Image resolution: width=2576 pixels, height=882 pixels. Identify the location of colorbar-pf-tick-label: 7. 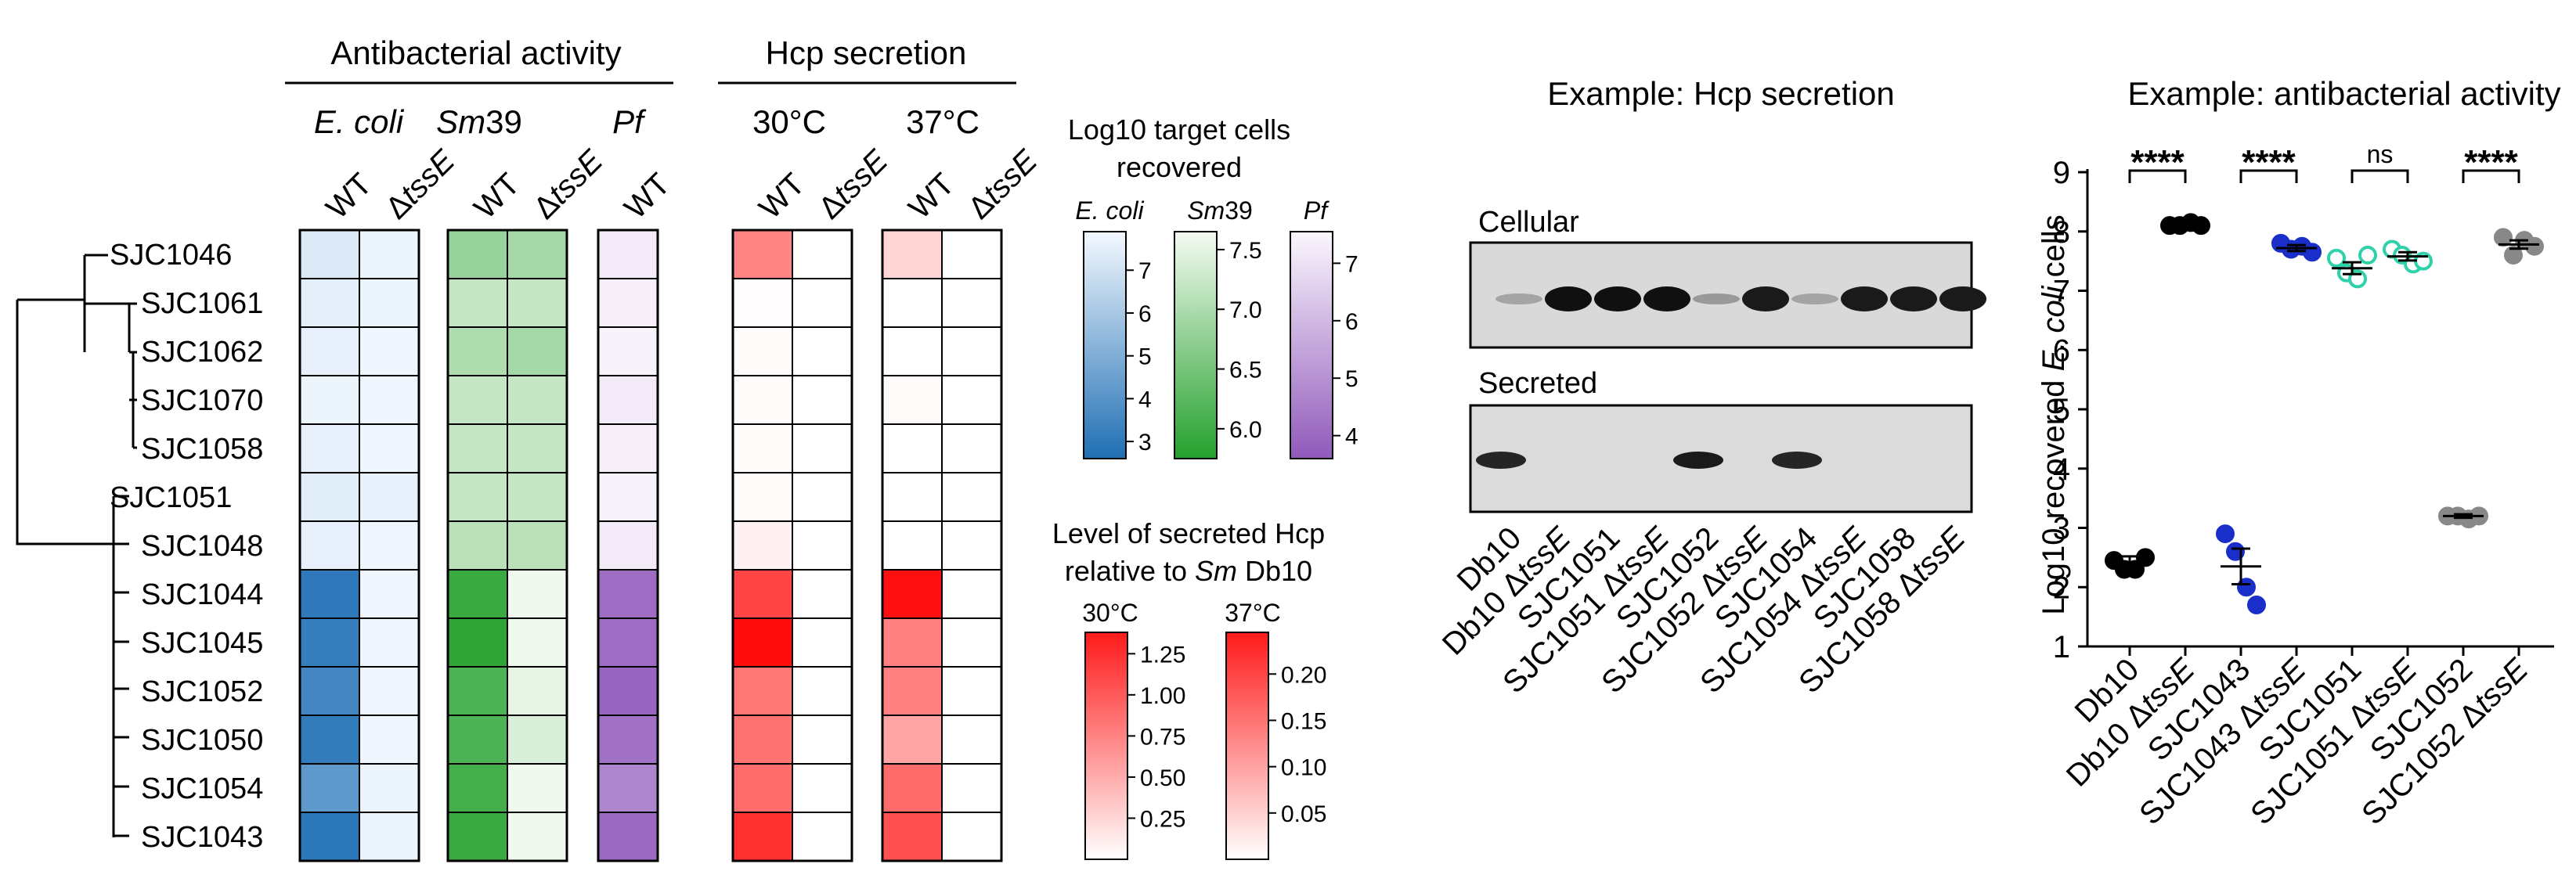
(1352, 264).